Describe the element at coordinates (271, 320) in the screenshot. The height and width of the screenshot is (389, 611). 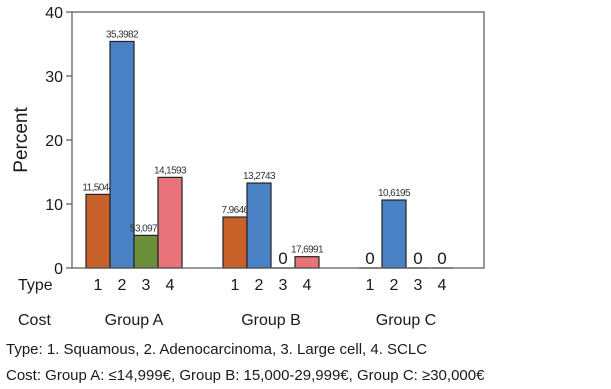
I see `group-label: Group B` at that location.